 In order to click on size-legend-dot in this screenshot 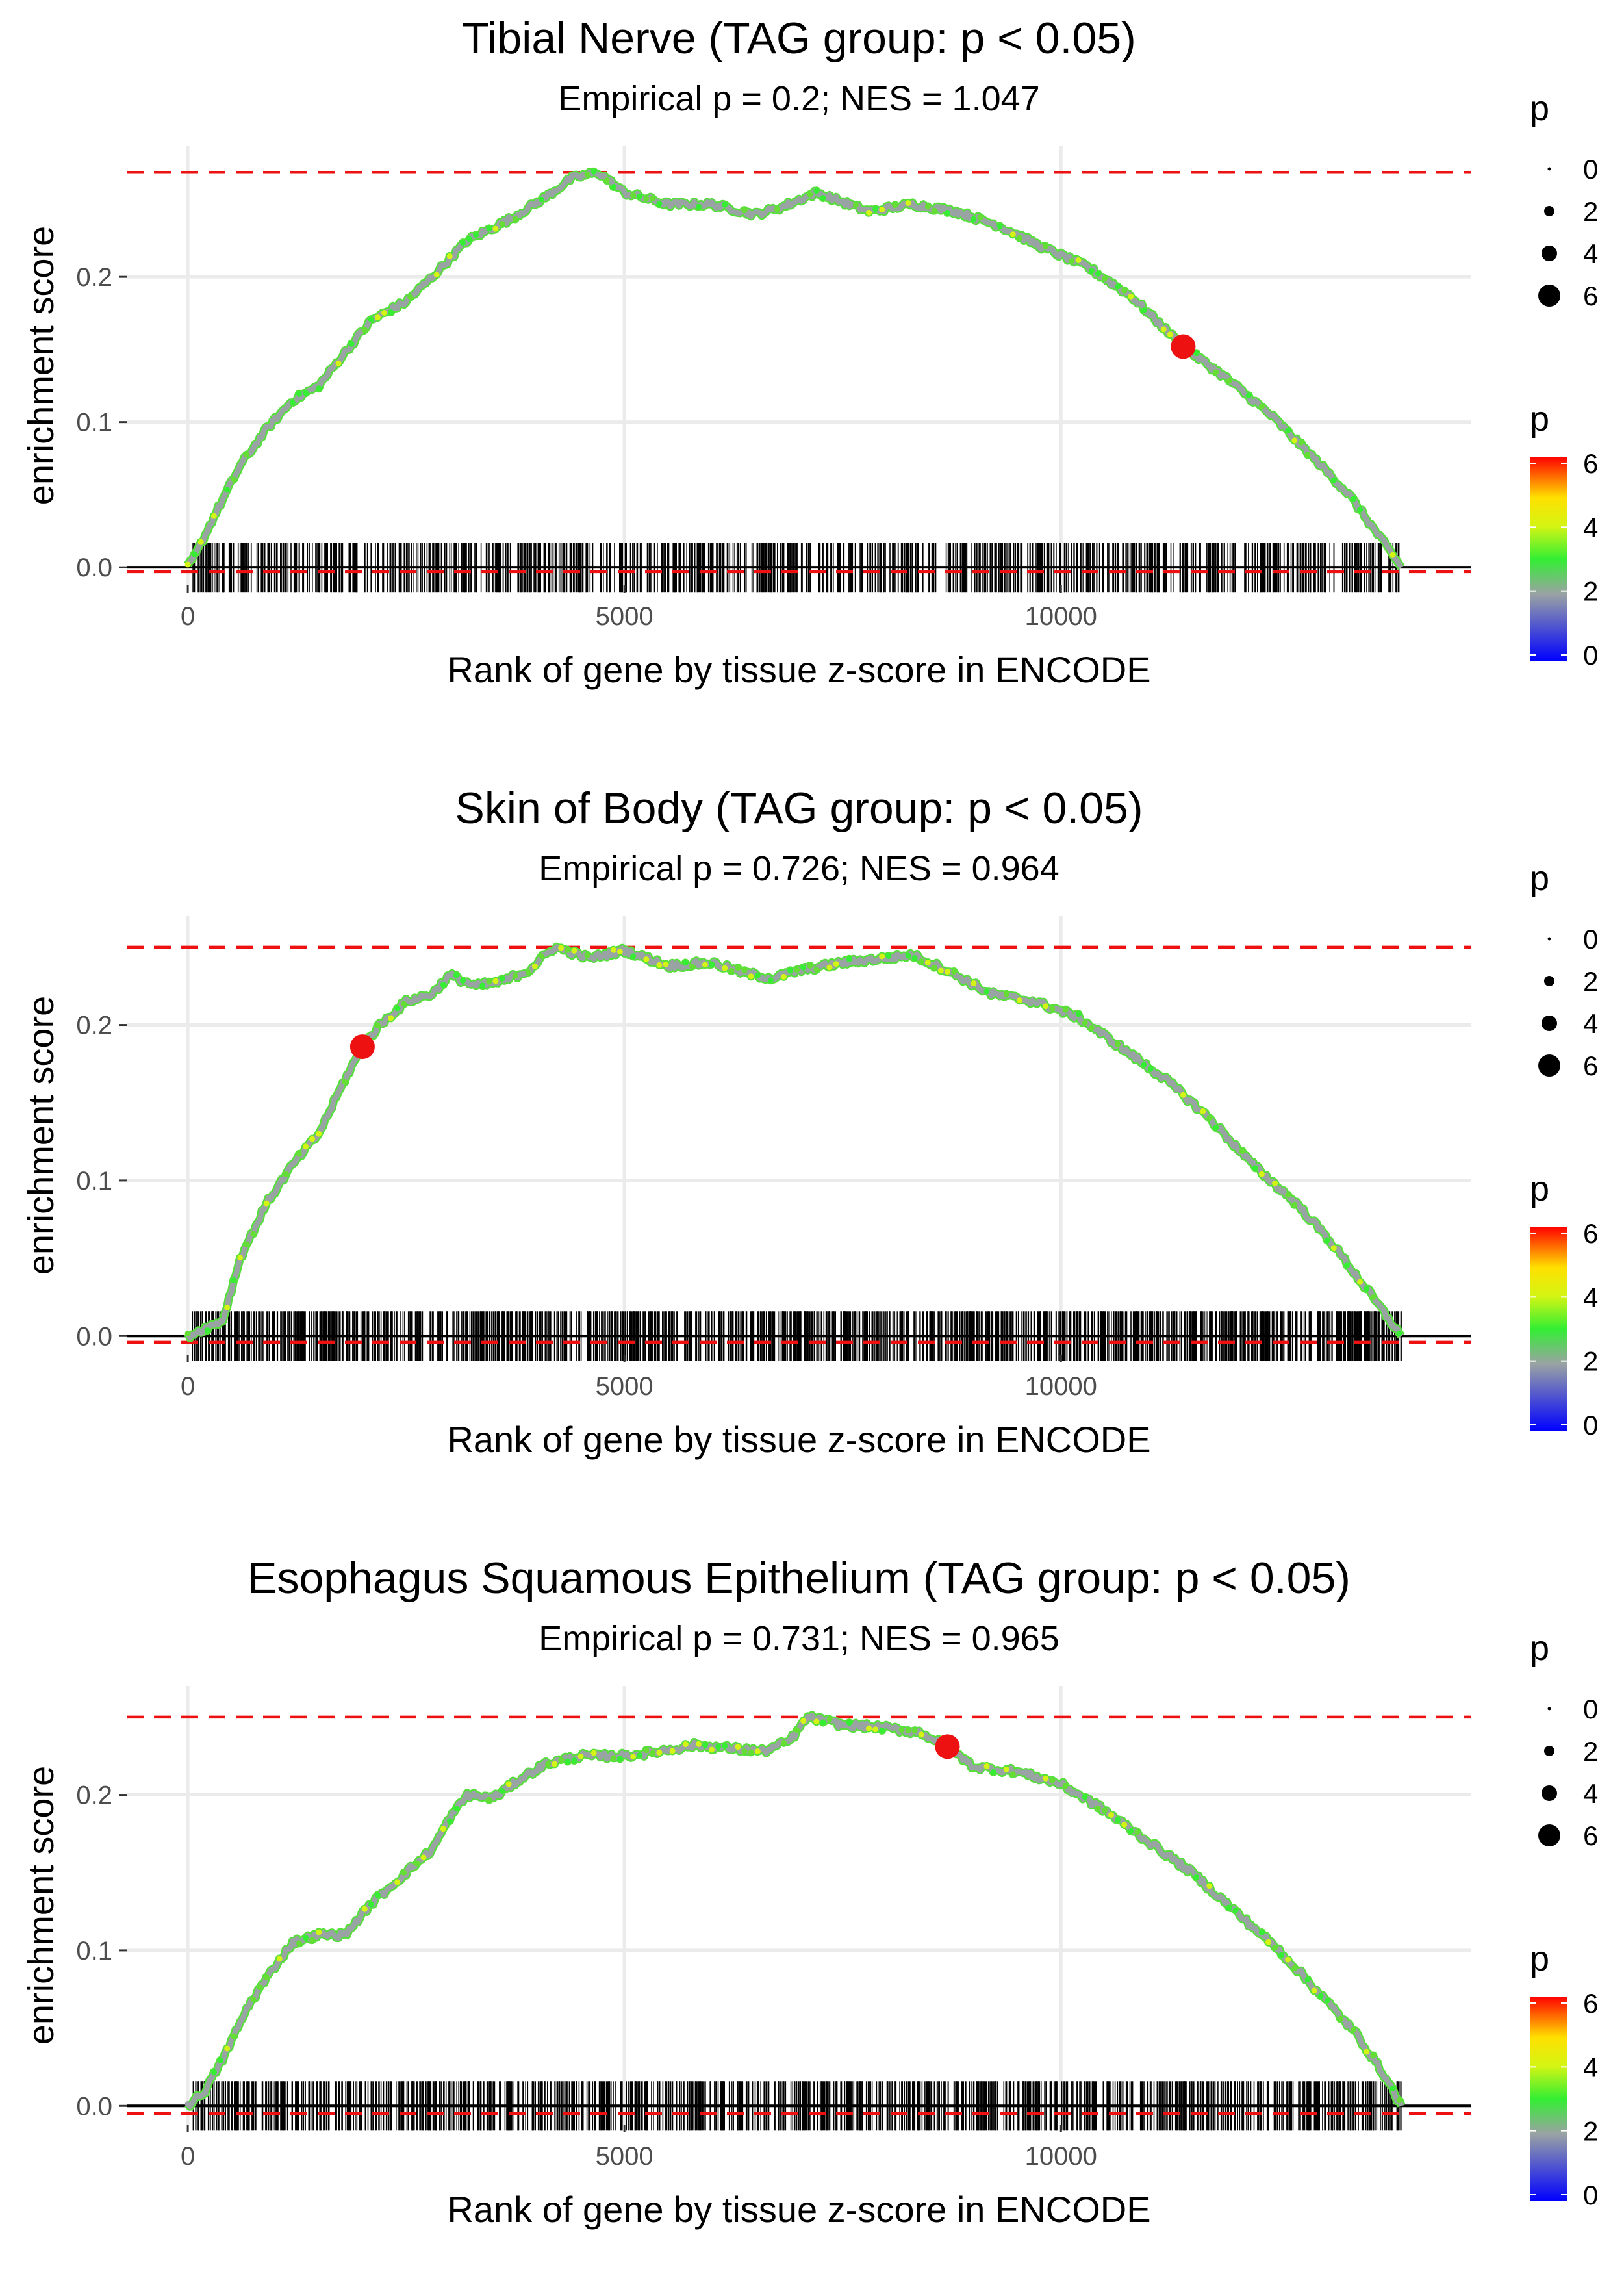, I will do `click(1549, 1793)`.